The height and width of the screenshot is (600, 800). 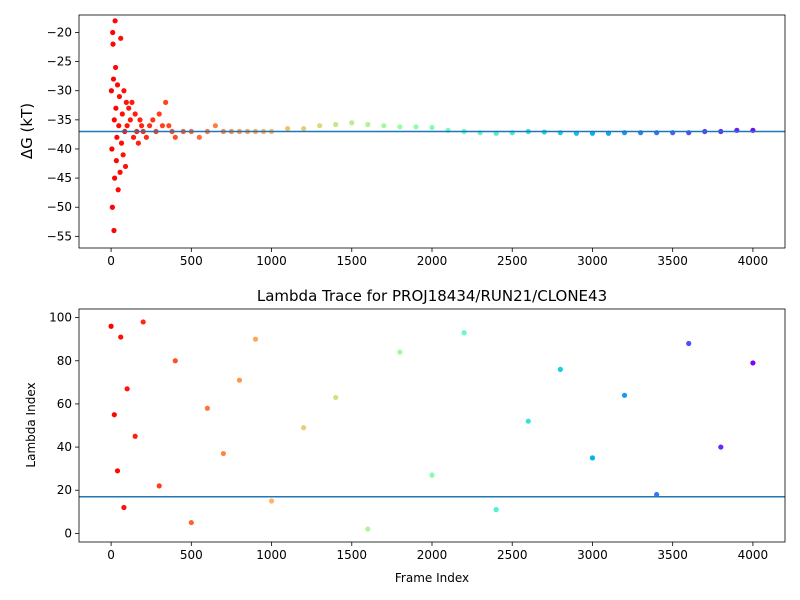 What do you see at coordinates (191, 555) in the screenshot?
I see `lambda-x-tick-label: 500` at bounding box center [191, 555].